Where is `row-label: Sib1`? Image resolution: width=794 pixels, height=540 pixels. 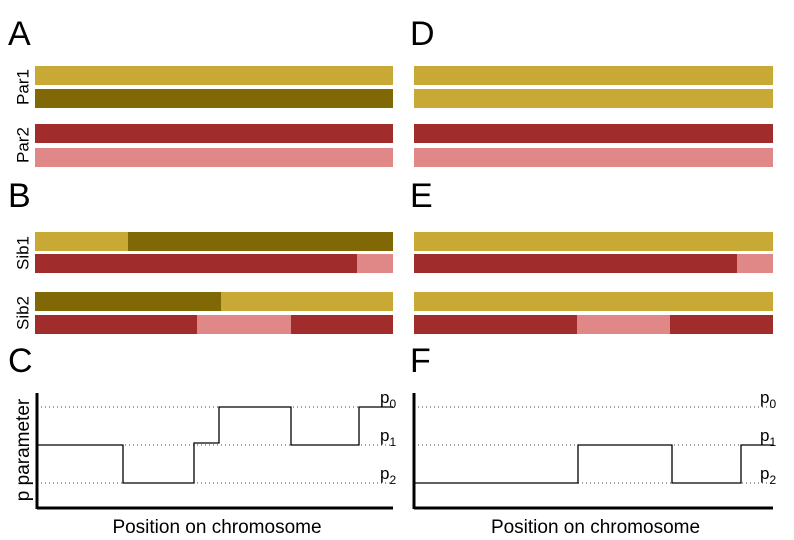
row-label: Sib1 is located at coordinates (22, 253).